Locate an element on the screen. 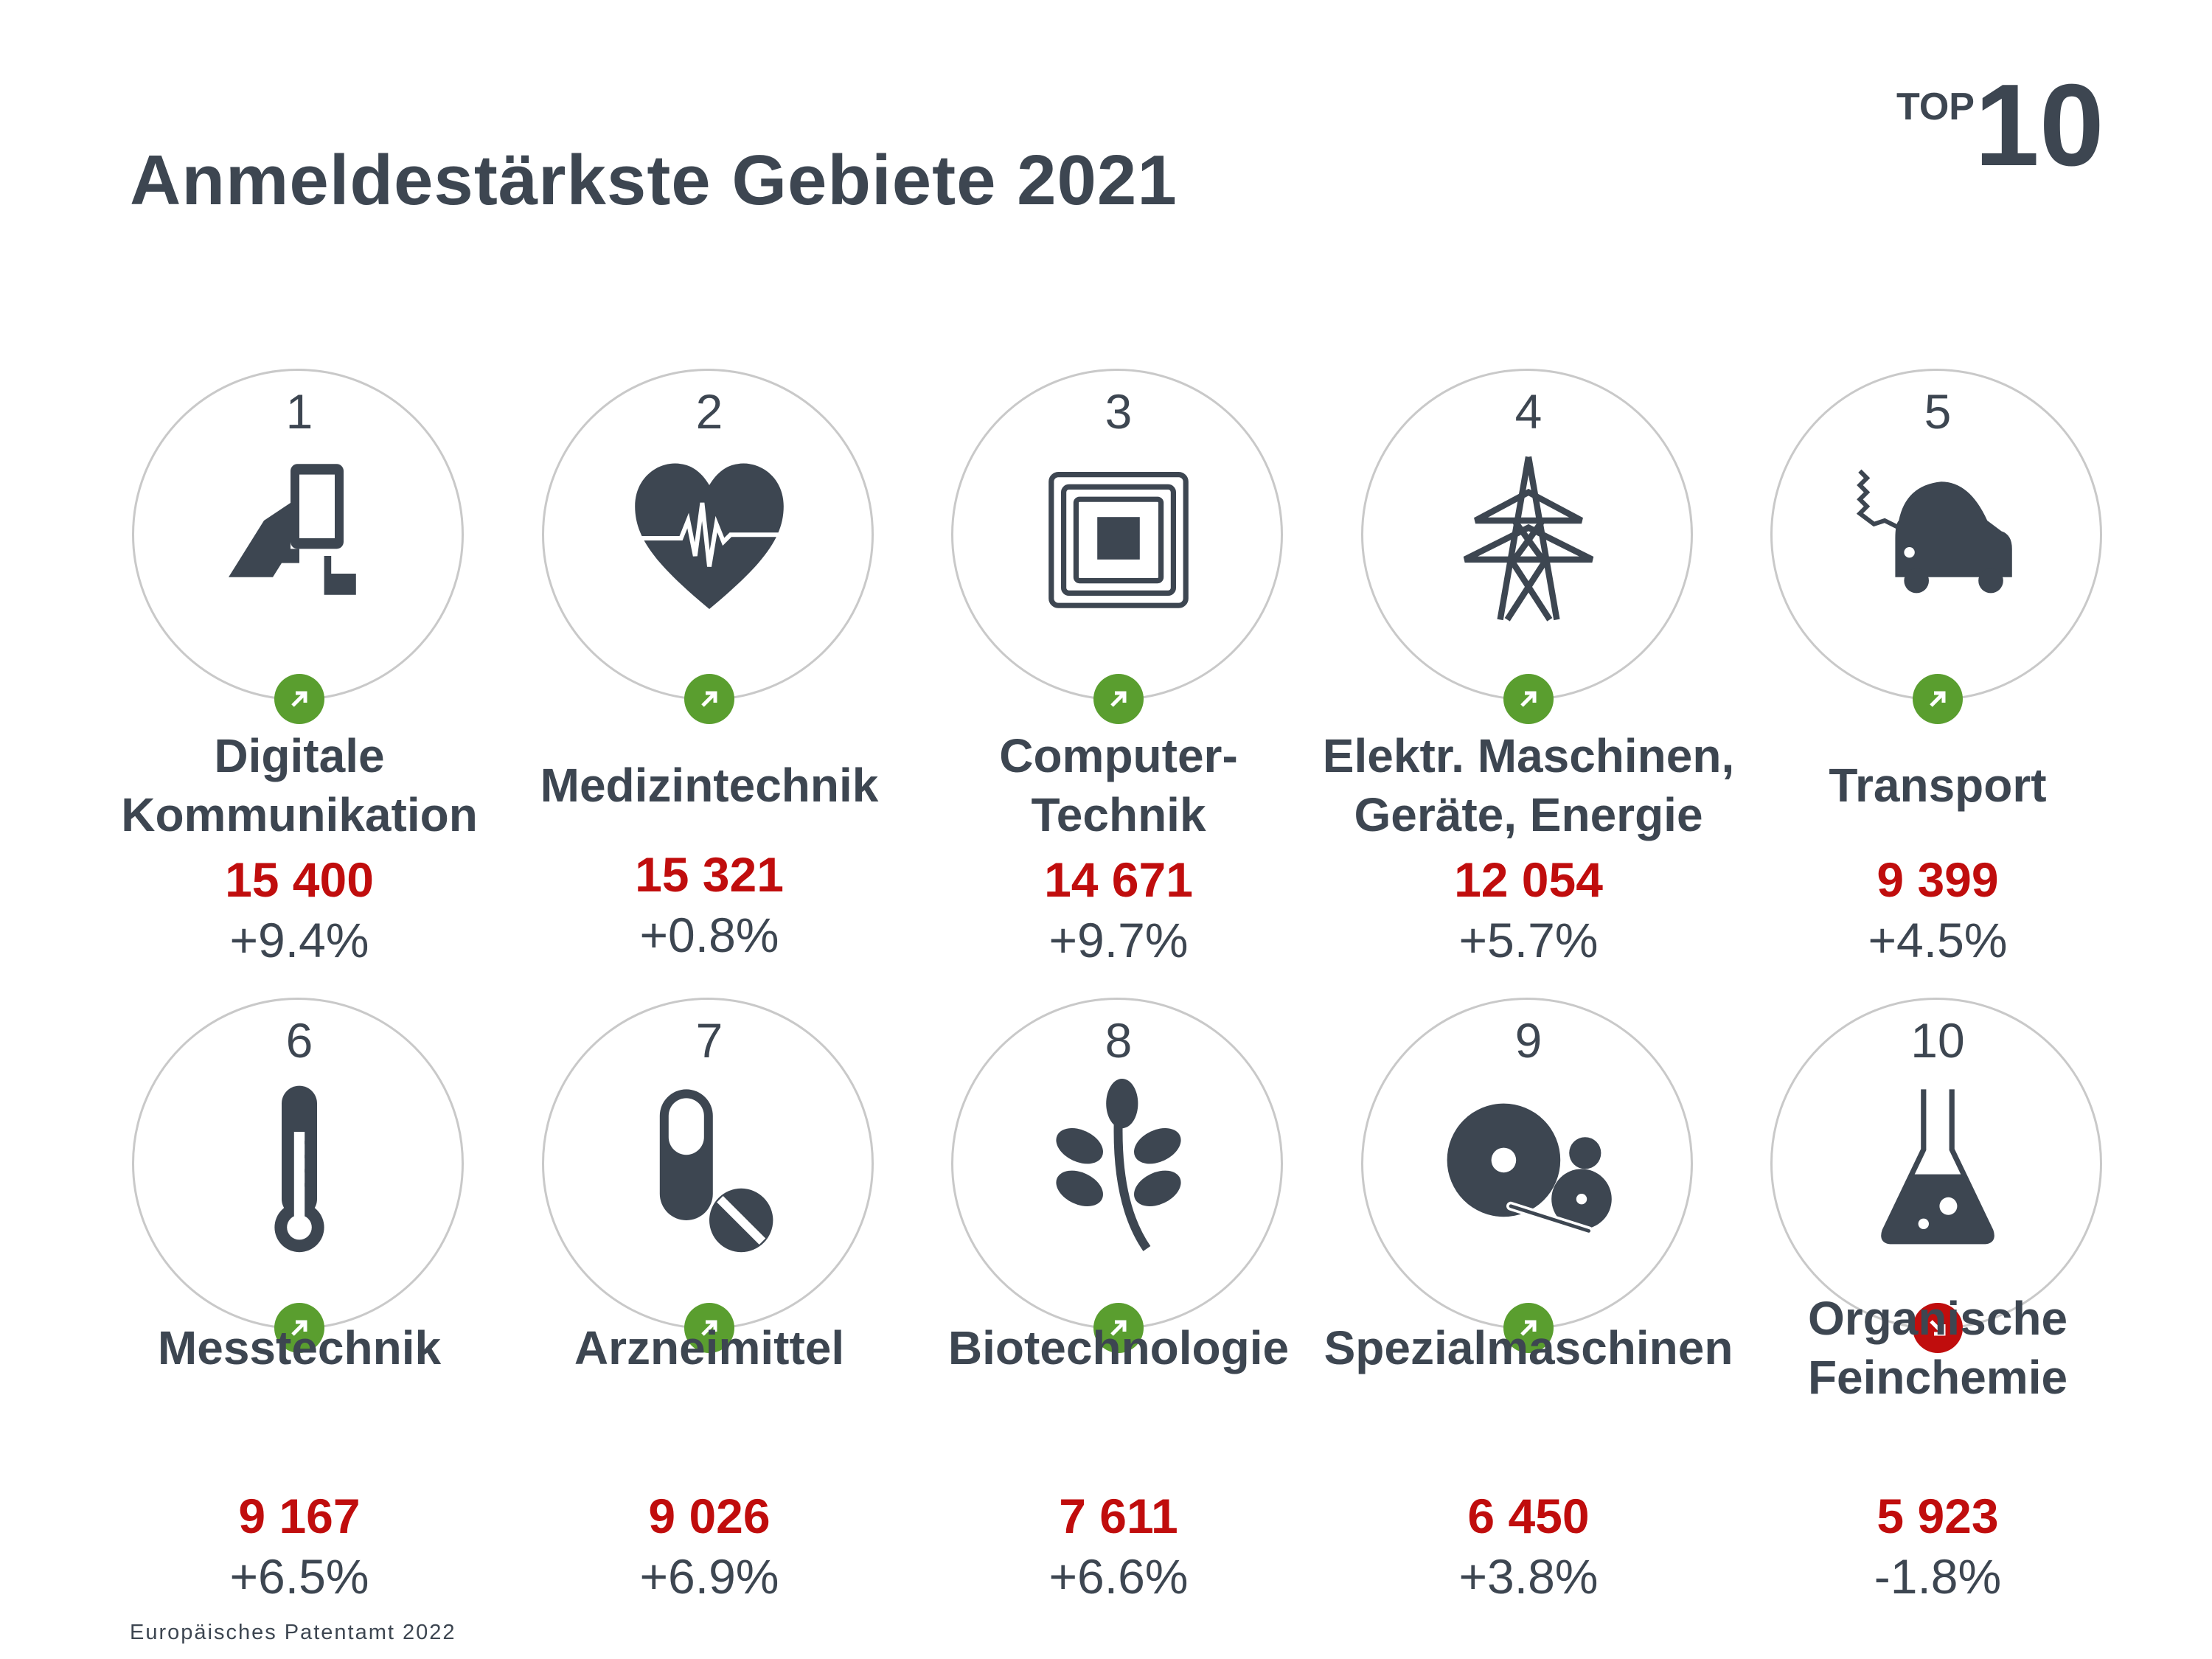  rank-number: 10 is located at coordinates (1937, 1040).